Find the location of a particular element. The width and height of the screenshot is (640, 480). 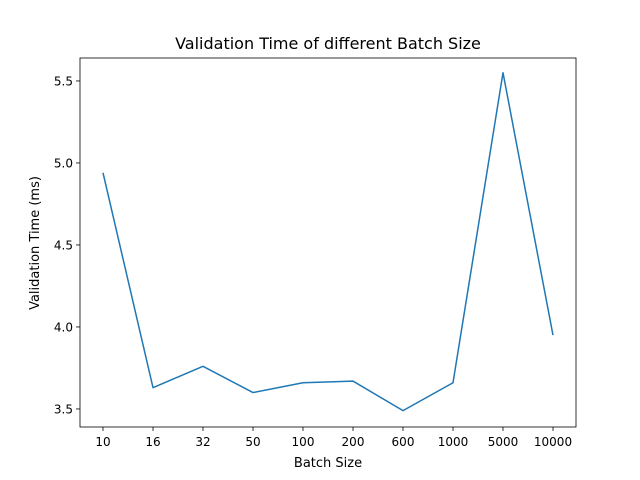

chart-title: Validation Time of different Batch Size is located at coordinates (328, 43).